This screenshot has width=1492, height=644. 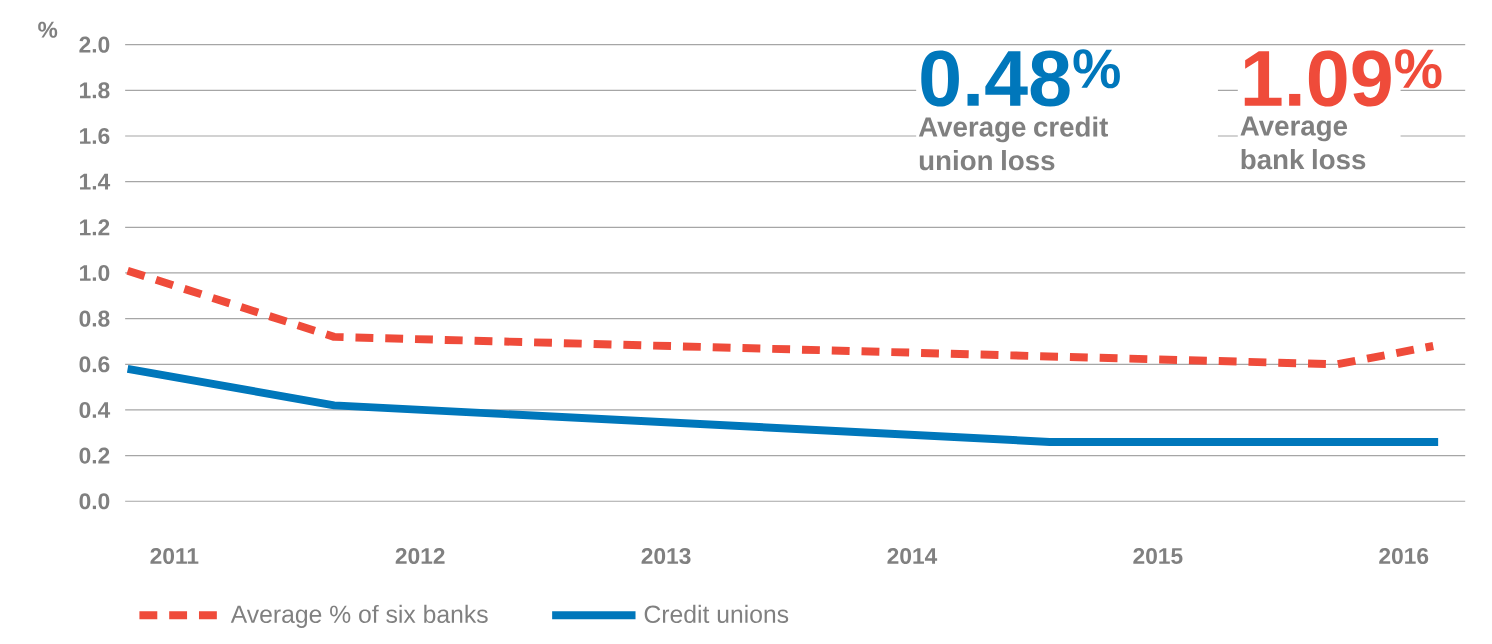 I want to click on y-tick-label: 1.6, so click(x=95, y=135).